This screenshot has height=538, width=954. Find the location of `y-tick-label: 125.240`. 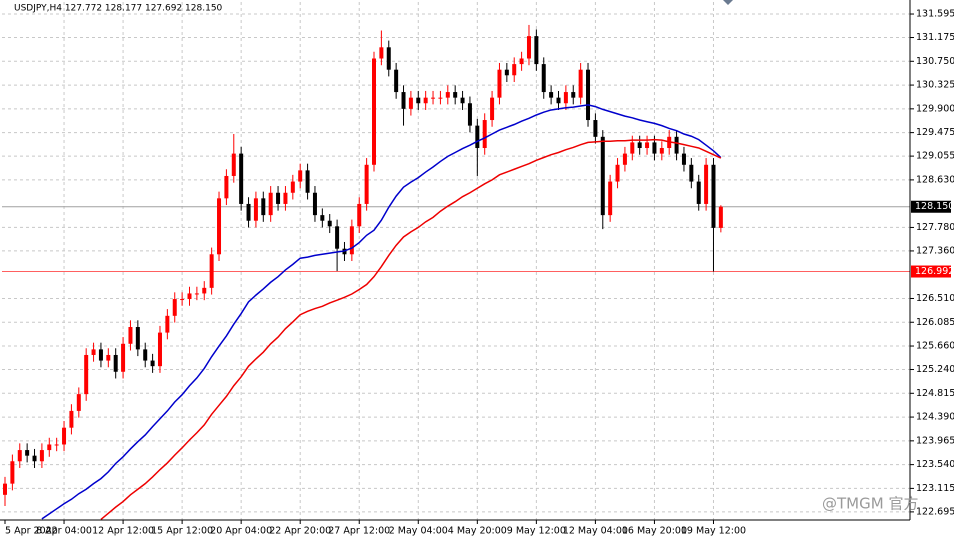

y-tick-label: 125.240 is located at coordinates (935, 369).